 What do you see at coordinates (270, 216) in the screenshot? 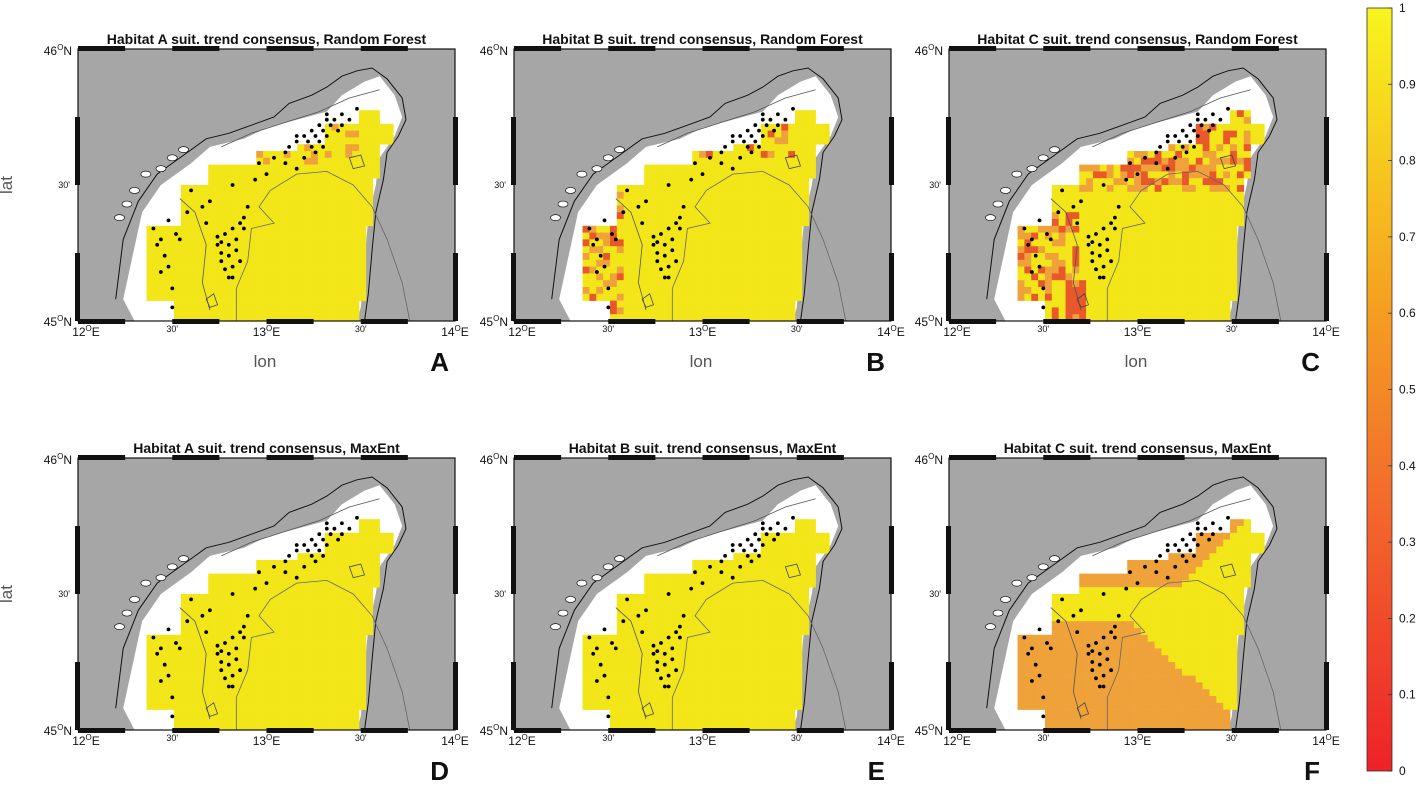
I see `suitability-grid` at bounding box center [270, 216].